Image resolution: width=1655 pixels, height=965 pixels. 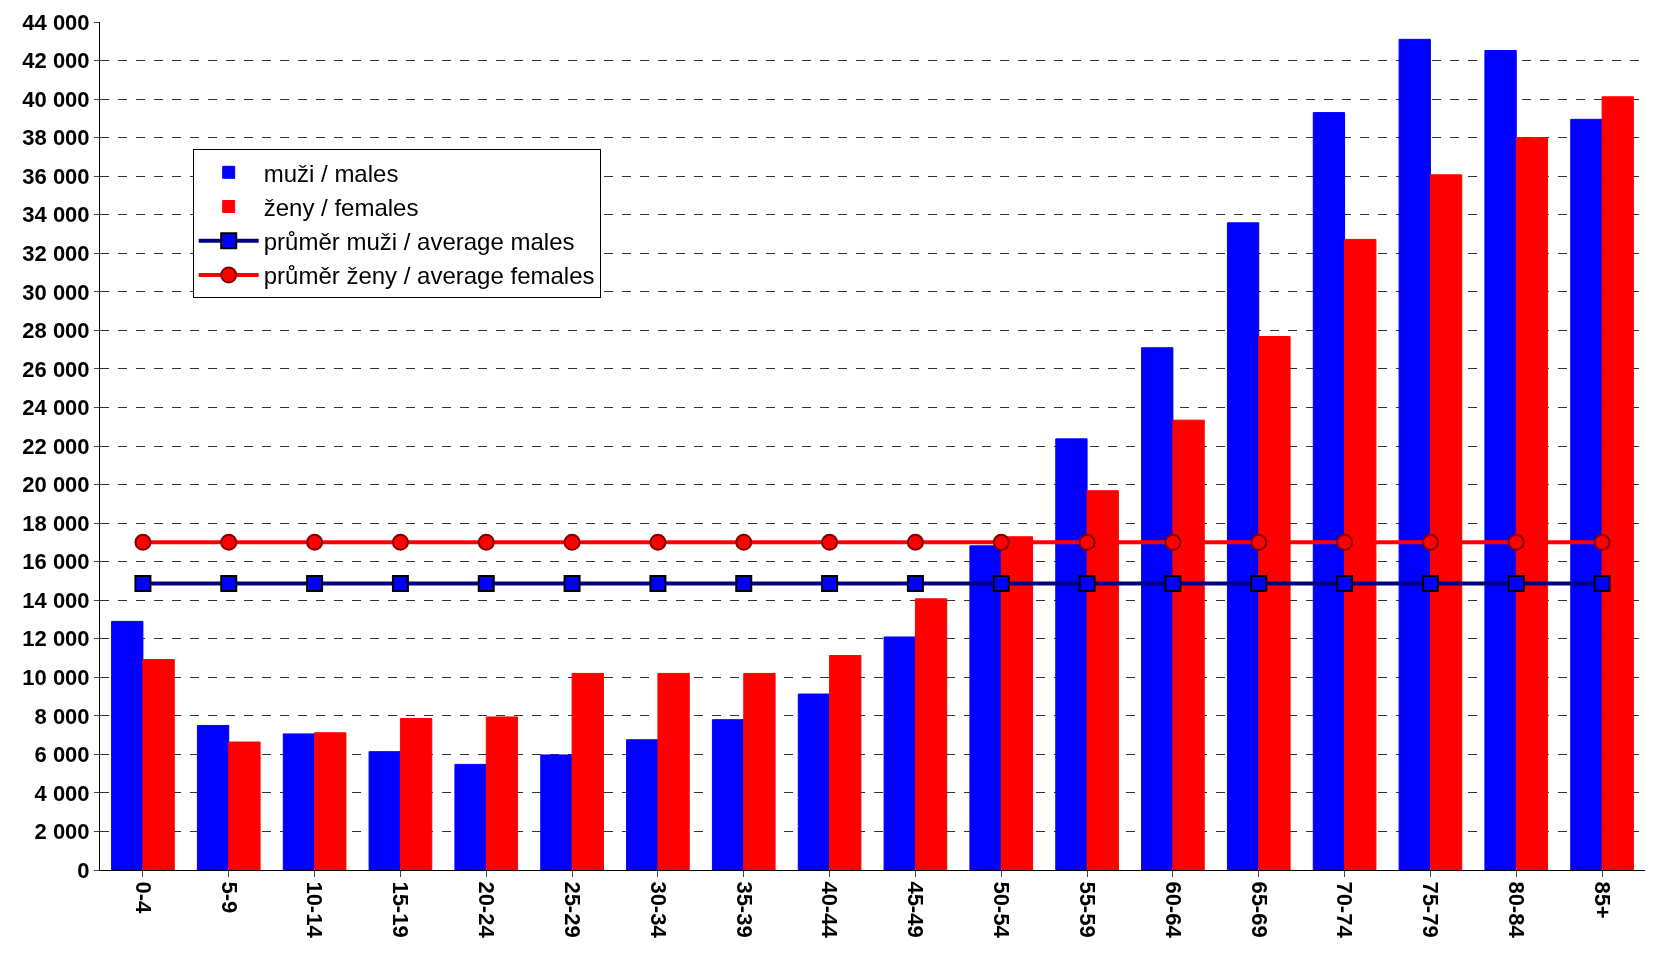 I want to click on legend-label: průměr muži / average males, so click(x=419, y=242).